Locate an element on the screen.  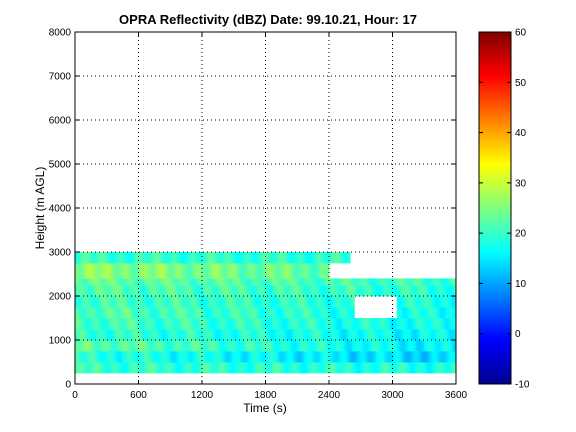
x-tick-label: 1800 is located at coordinates (265, 395).